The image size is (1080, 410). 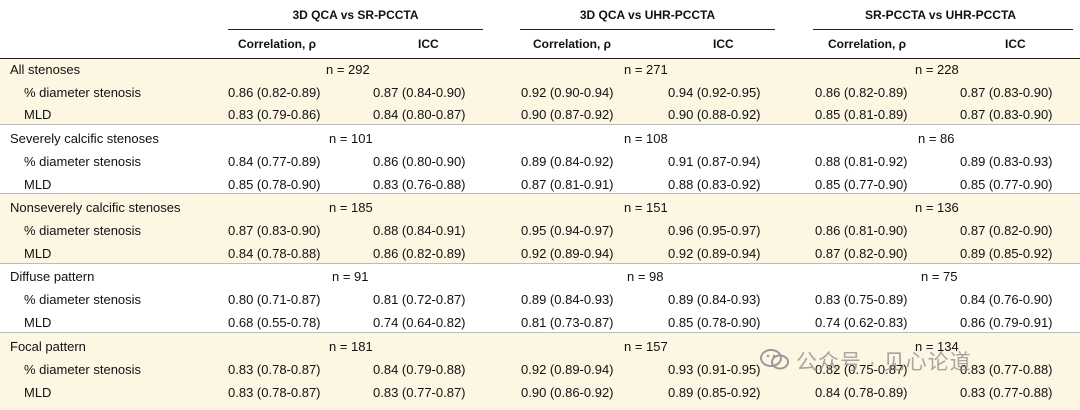 I want to click on sample-size: n = 271, so click(x=646, y=69).